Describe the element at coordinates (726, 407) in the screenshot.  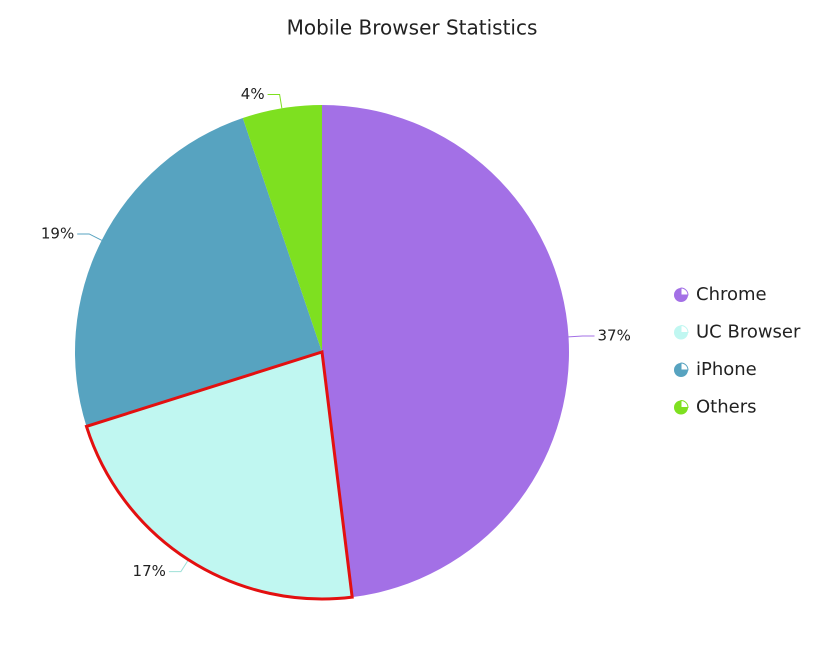
I see `legend-label: Others` at that location.